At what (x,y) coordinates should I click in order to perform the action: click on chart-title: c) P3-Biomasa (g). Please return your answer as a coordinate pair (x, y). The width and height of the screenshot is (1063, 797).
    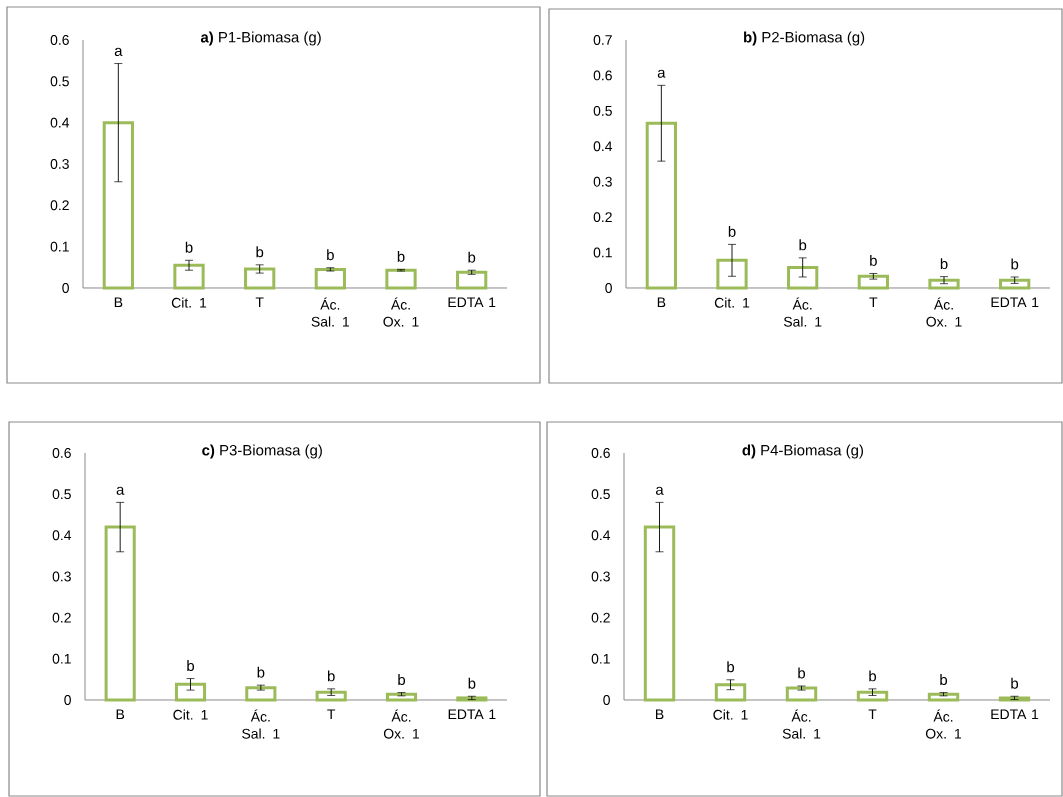
    Looking at the image, I should click on (262, 451).